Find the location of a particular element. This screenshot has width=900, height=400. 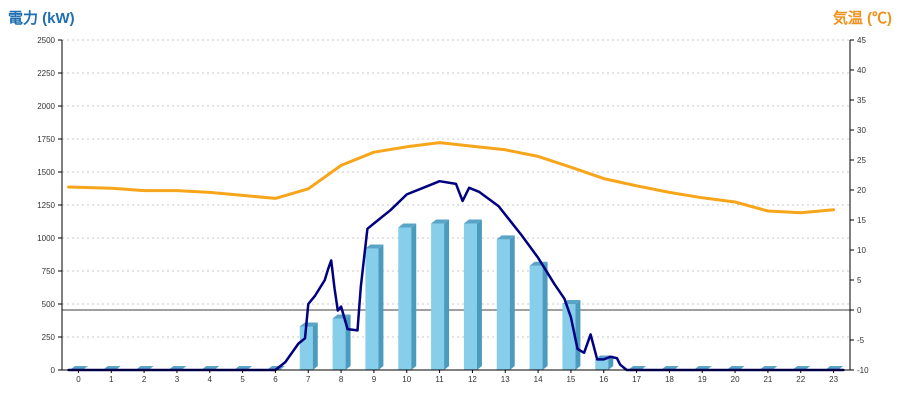

right-axis-title: 気温 (℃) is located at coordinates (862, 18).